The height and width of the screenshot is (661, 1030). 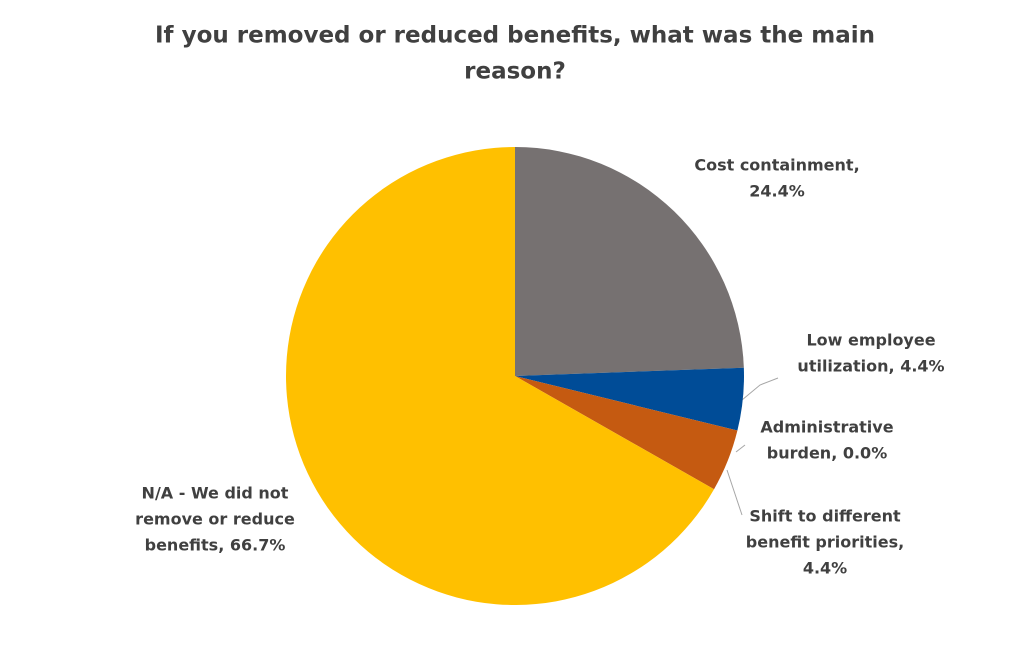 What do you see at coordinates (870, 366) in the screenshot?
I see `data-label: utilization, 4.4%` at bounding box center [870, 366].